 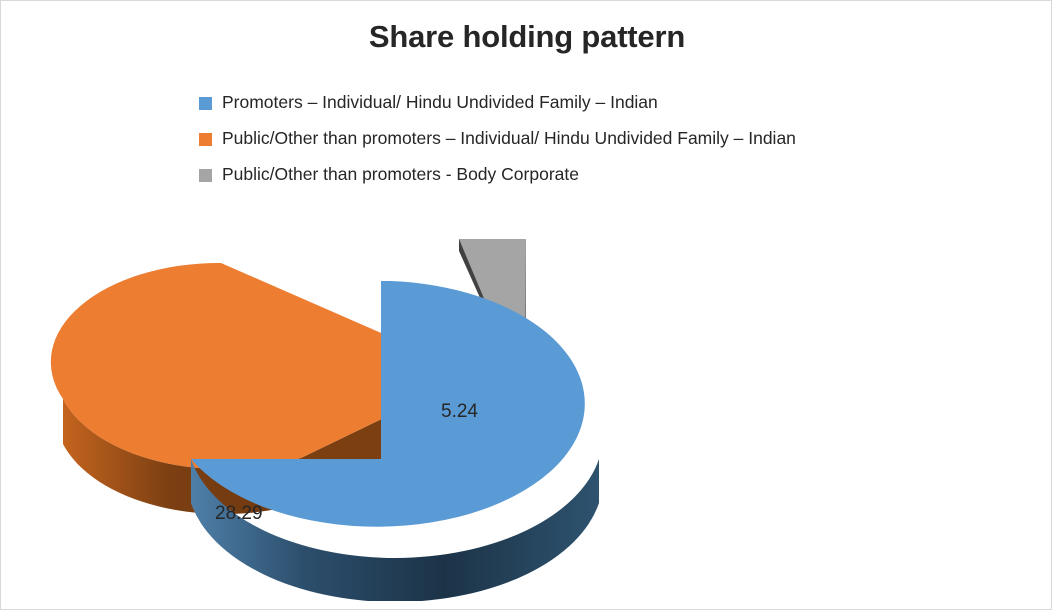 I want to click on pie-slice-orange-top, so click(x=263, y=366).